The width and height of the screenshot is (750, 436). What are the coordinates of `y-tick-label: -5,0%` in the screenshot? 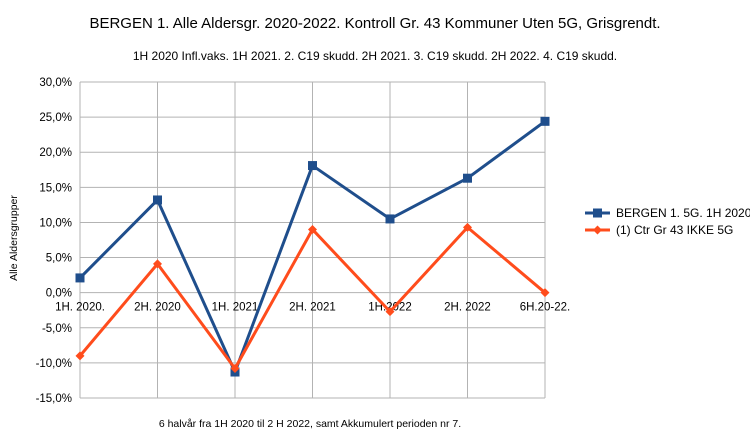 It's located at (57, 329).